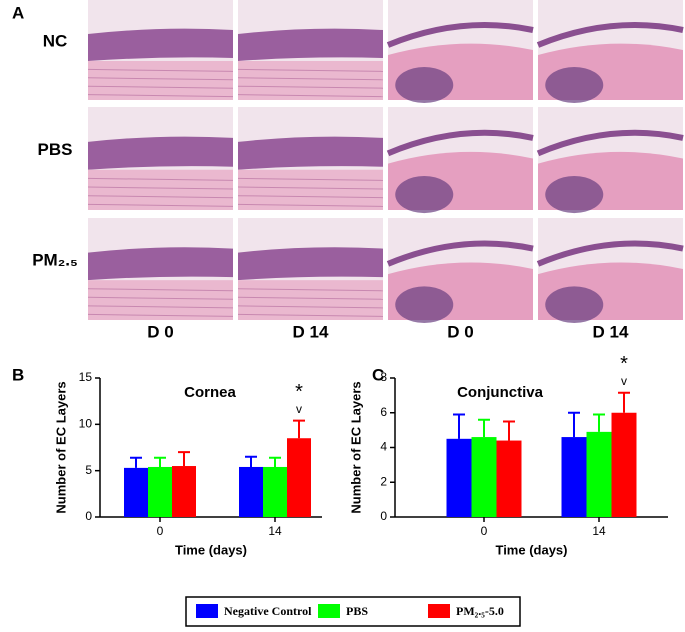 The width and height of the screenshot is (685, 632). I want to click on legend-label: Negative Control, so click(268, 611).